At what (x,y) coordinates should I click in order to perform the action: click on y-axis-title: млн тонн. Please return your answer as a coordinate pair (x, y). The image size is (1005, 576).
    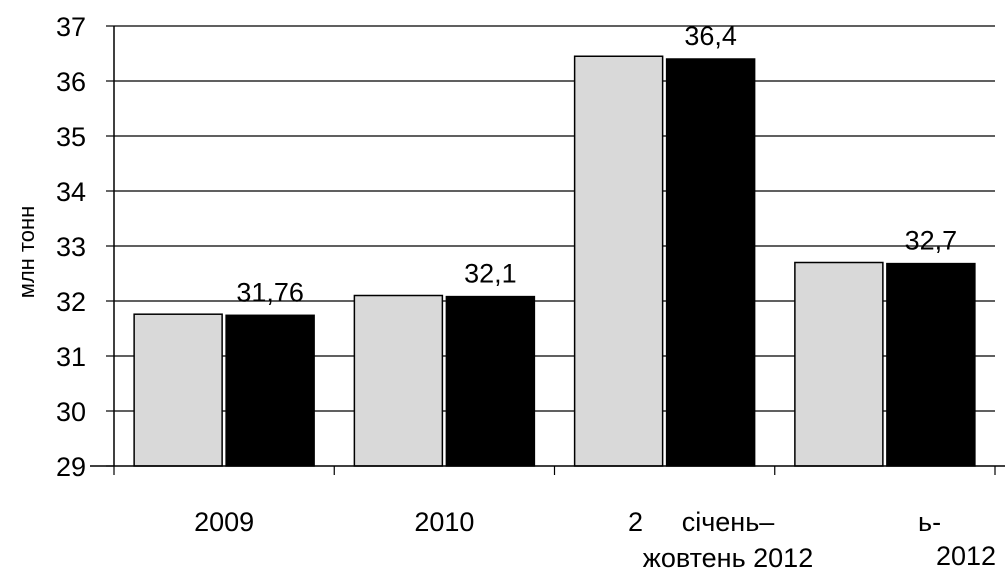
    Looking at the image, I should click on (26, 252).